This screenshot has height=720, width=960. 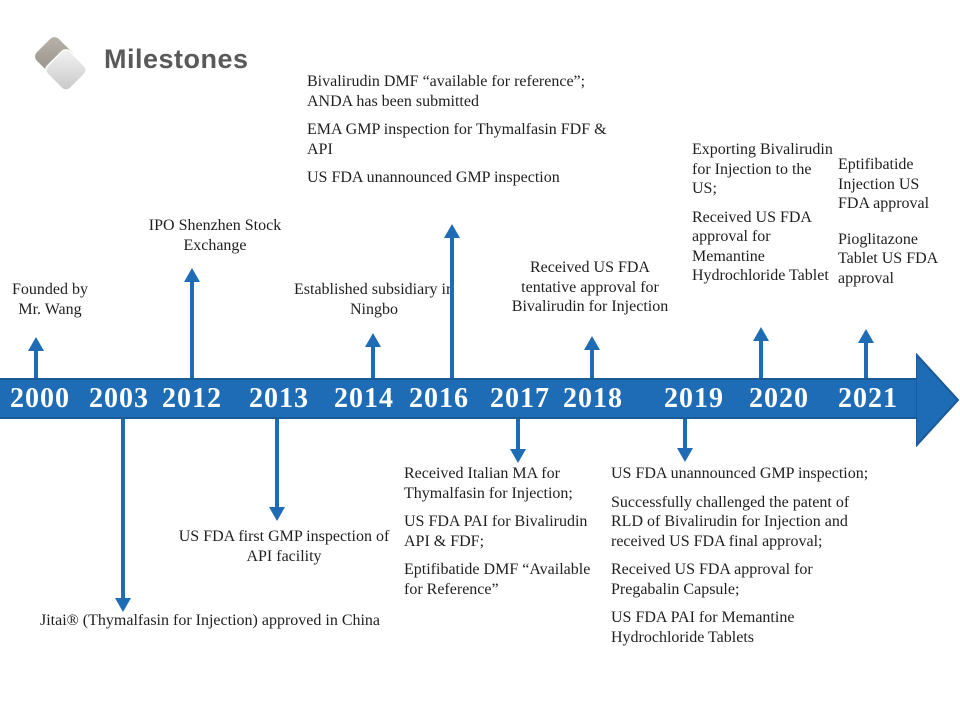 I want to click on year-2018: 2018, so click(x=593, y=398).